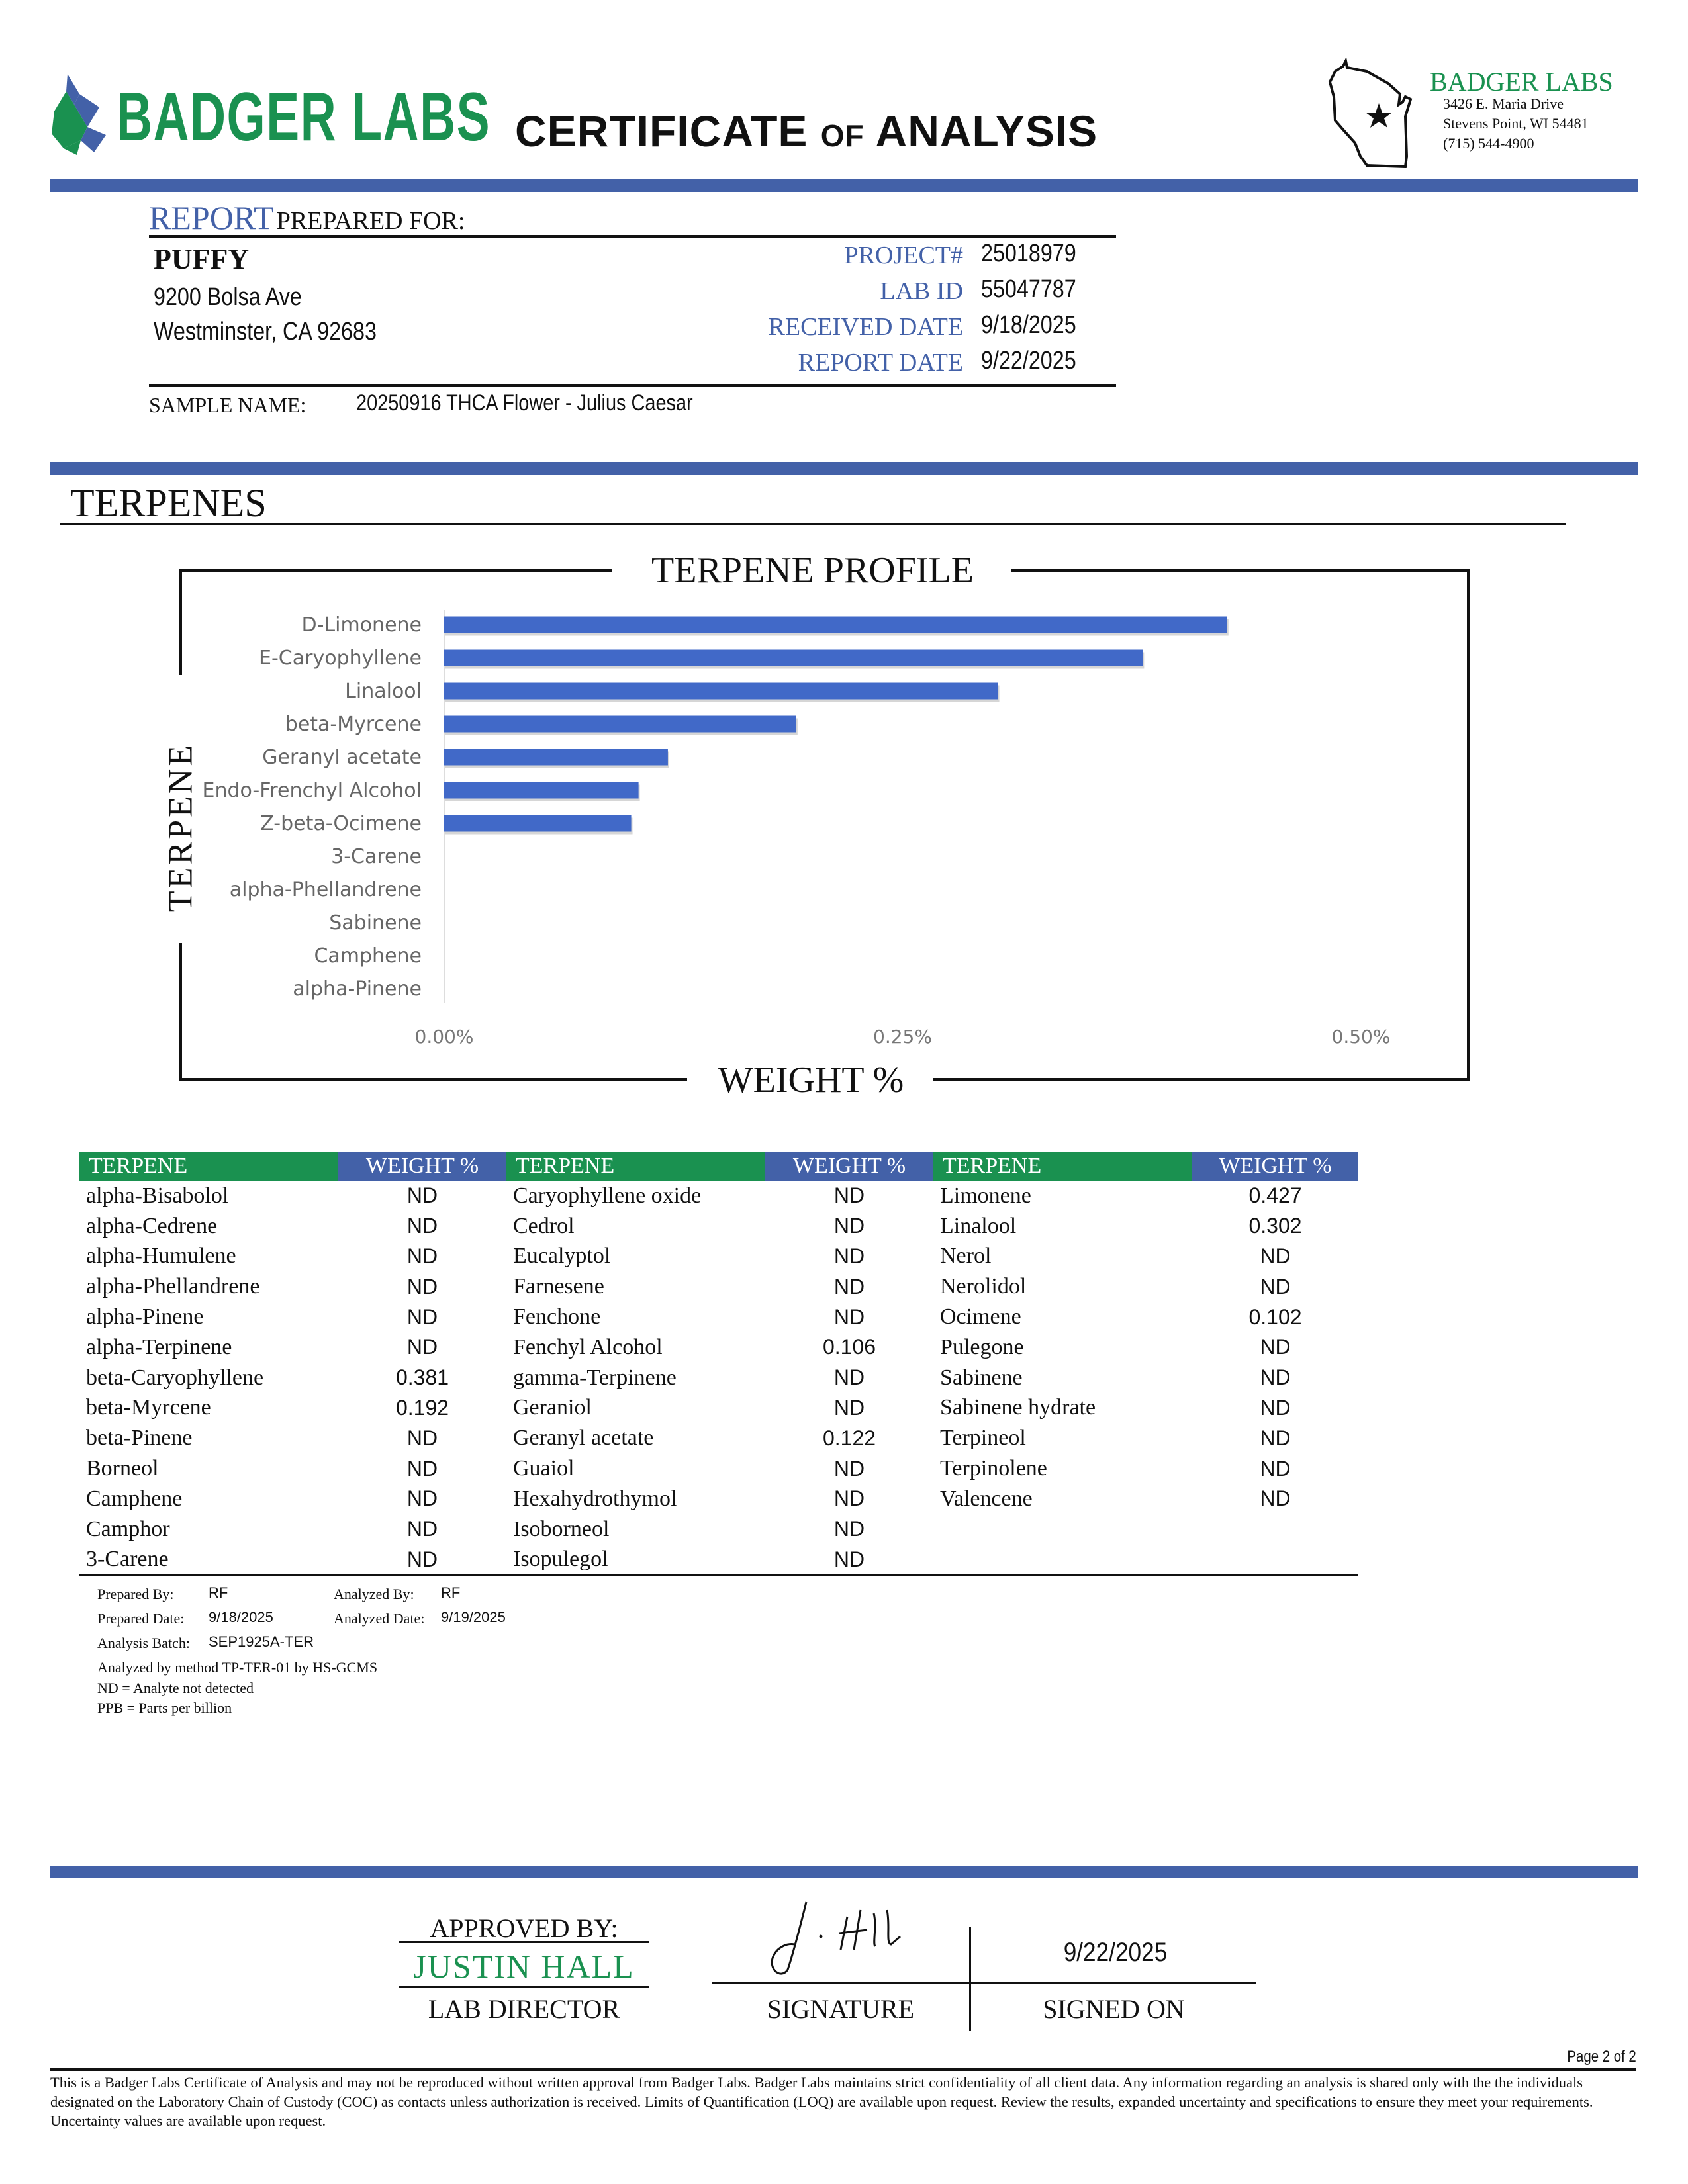  I want to click on table-row: Camphor ND Isoborneol ND, so click(718, 1530).